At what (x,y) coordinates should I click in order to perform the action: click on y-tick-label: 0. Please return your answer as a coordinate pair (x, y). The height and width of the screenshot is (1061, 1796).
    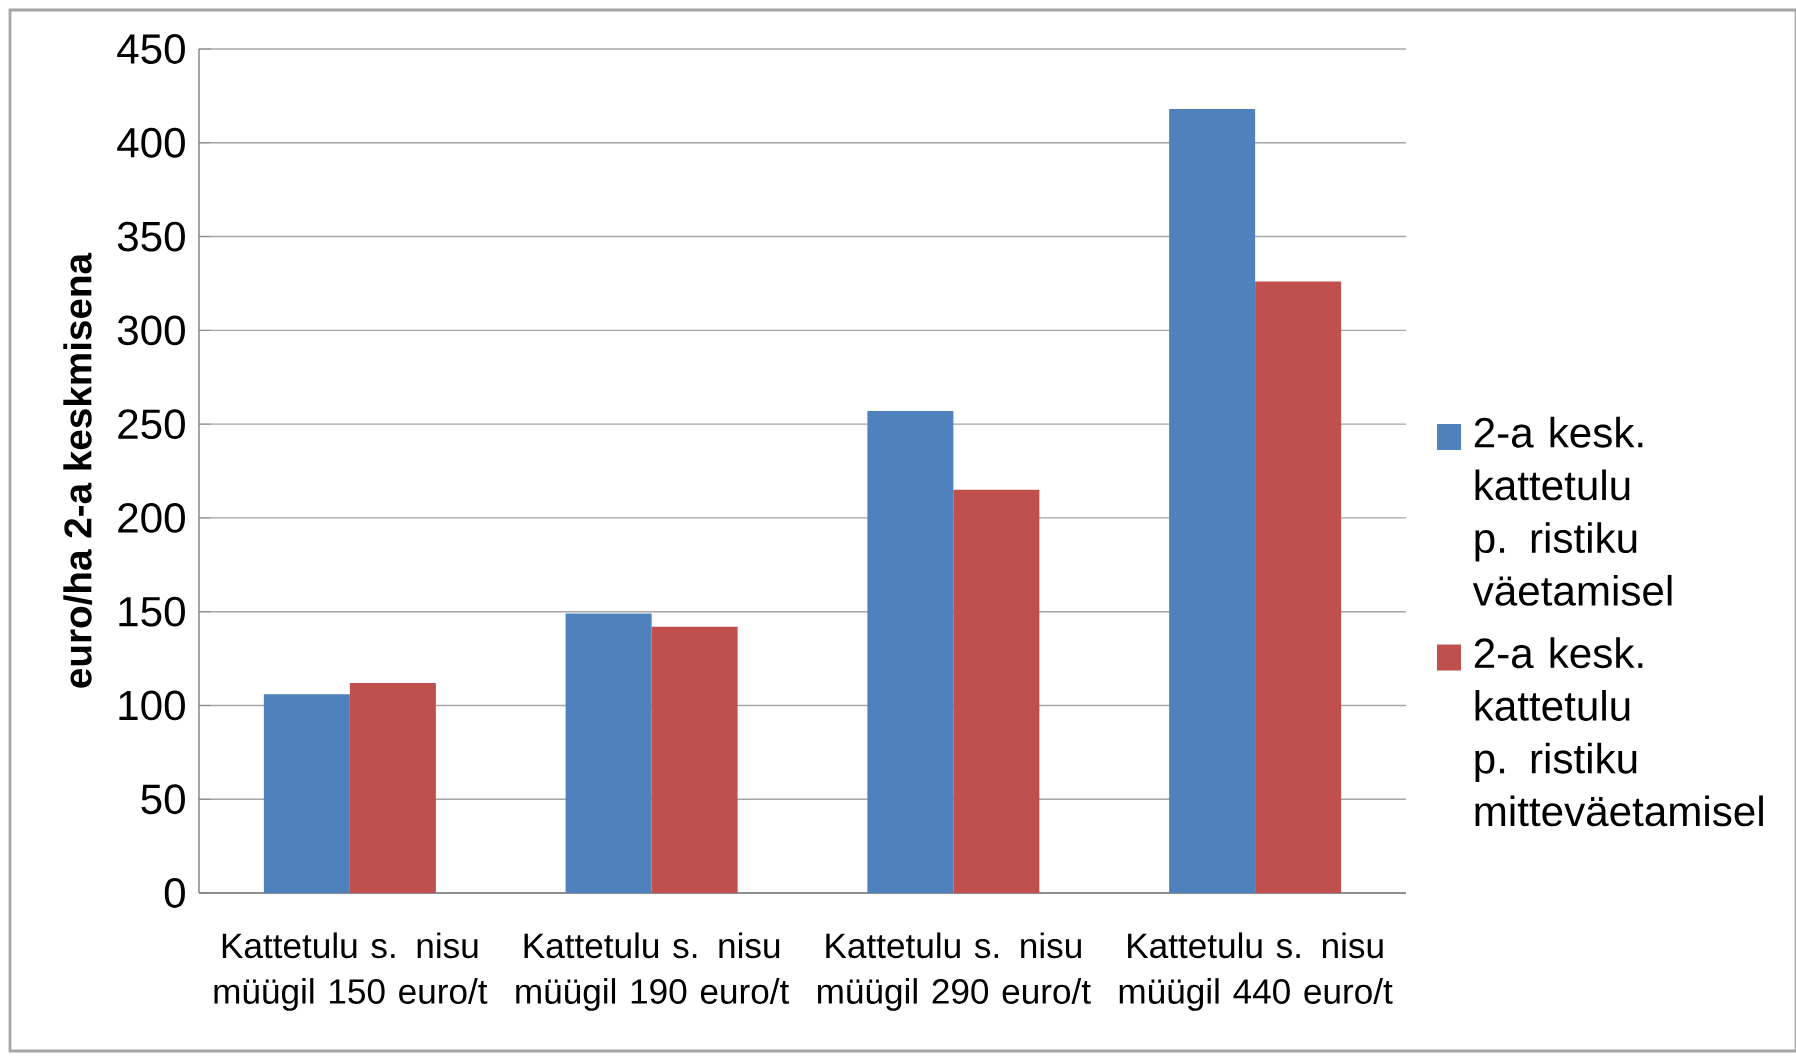
    Looking at the image, I should click on (174, 893).